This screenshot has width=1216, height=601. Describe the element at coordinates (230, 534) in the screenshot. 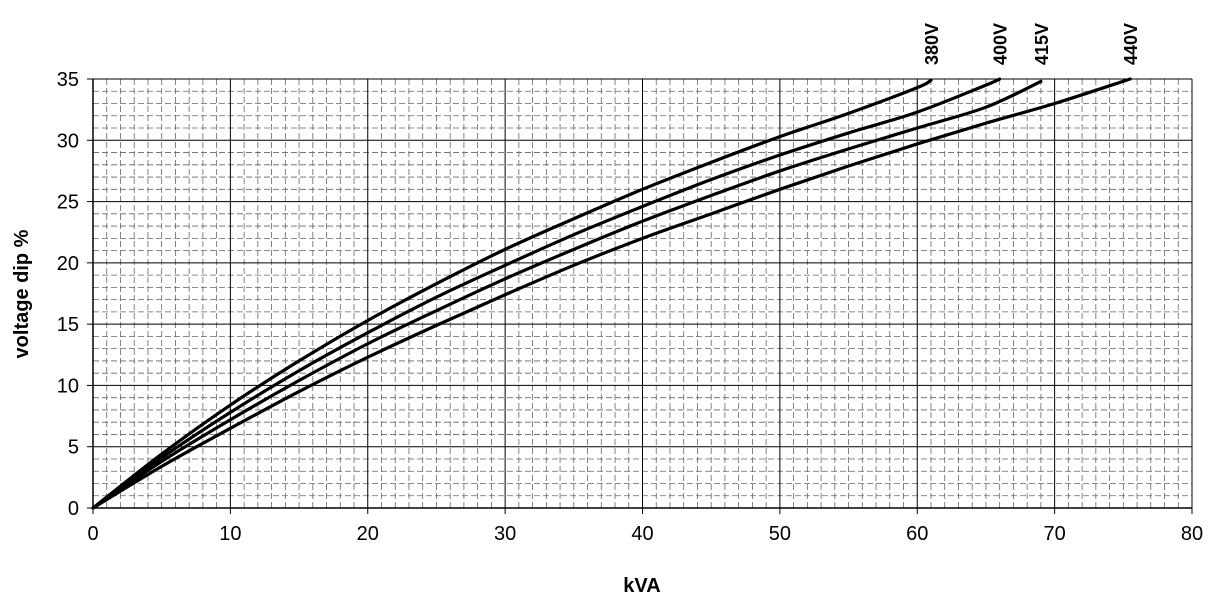

I see `x-tick-label: 10` at that location.